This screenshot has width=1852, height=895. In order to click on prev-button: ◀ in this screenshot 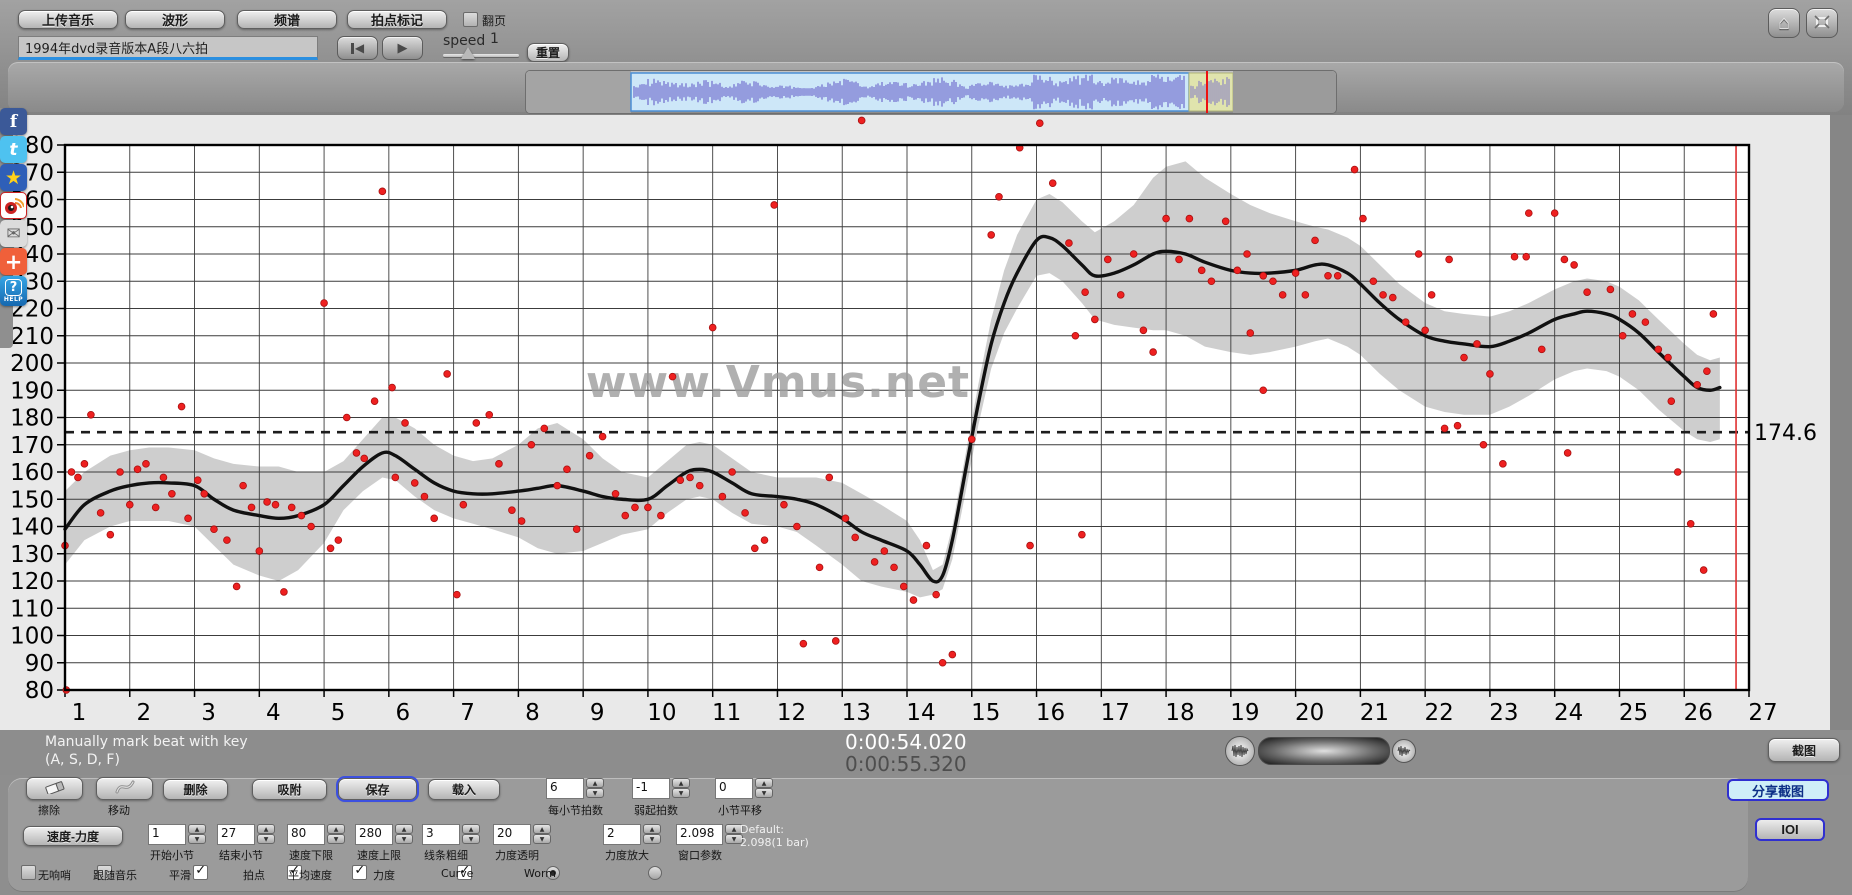, I will do `click(357, 48)`.